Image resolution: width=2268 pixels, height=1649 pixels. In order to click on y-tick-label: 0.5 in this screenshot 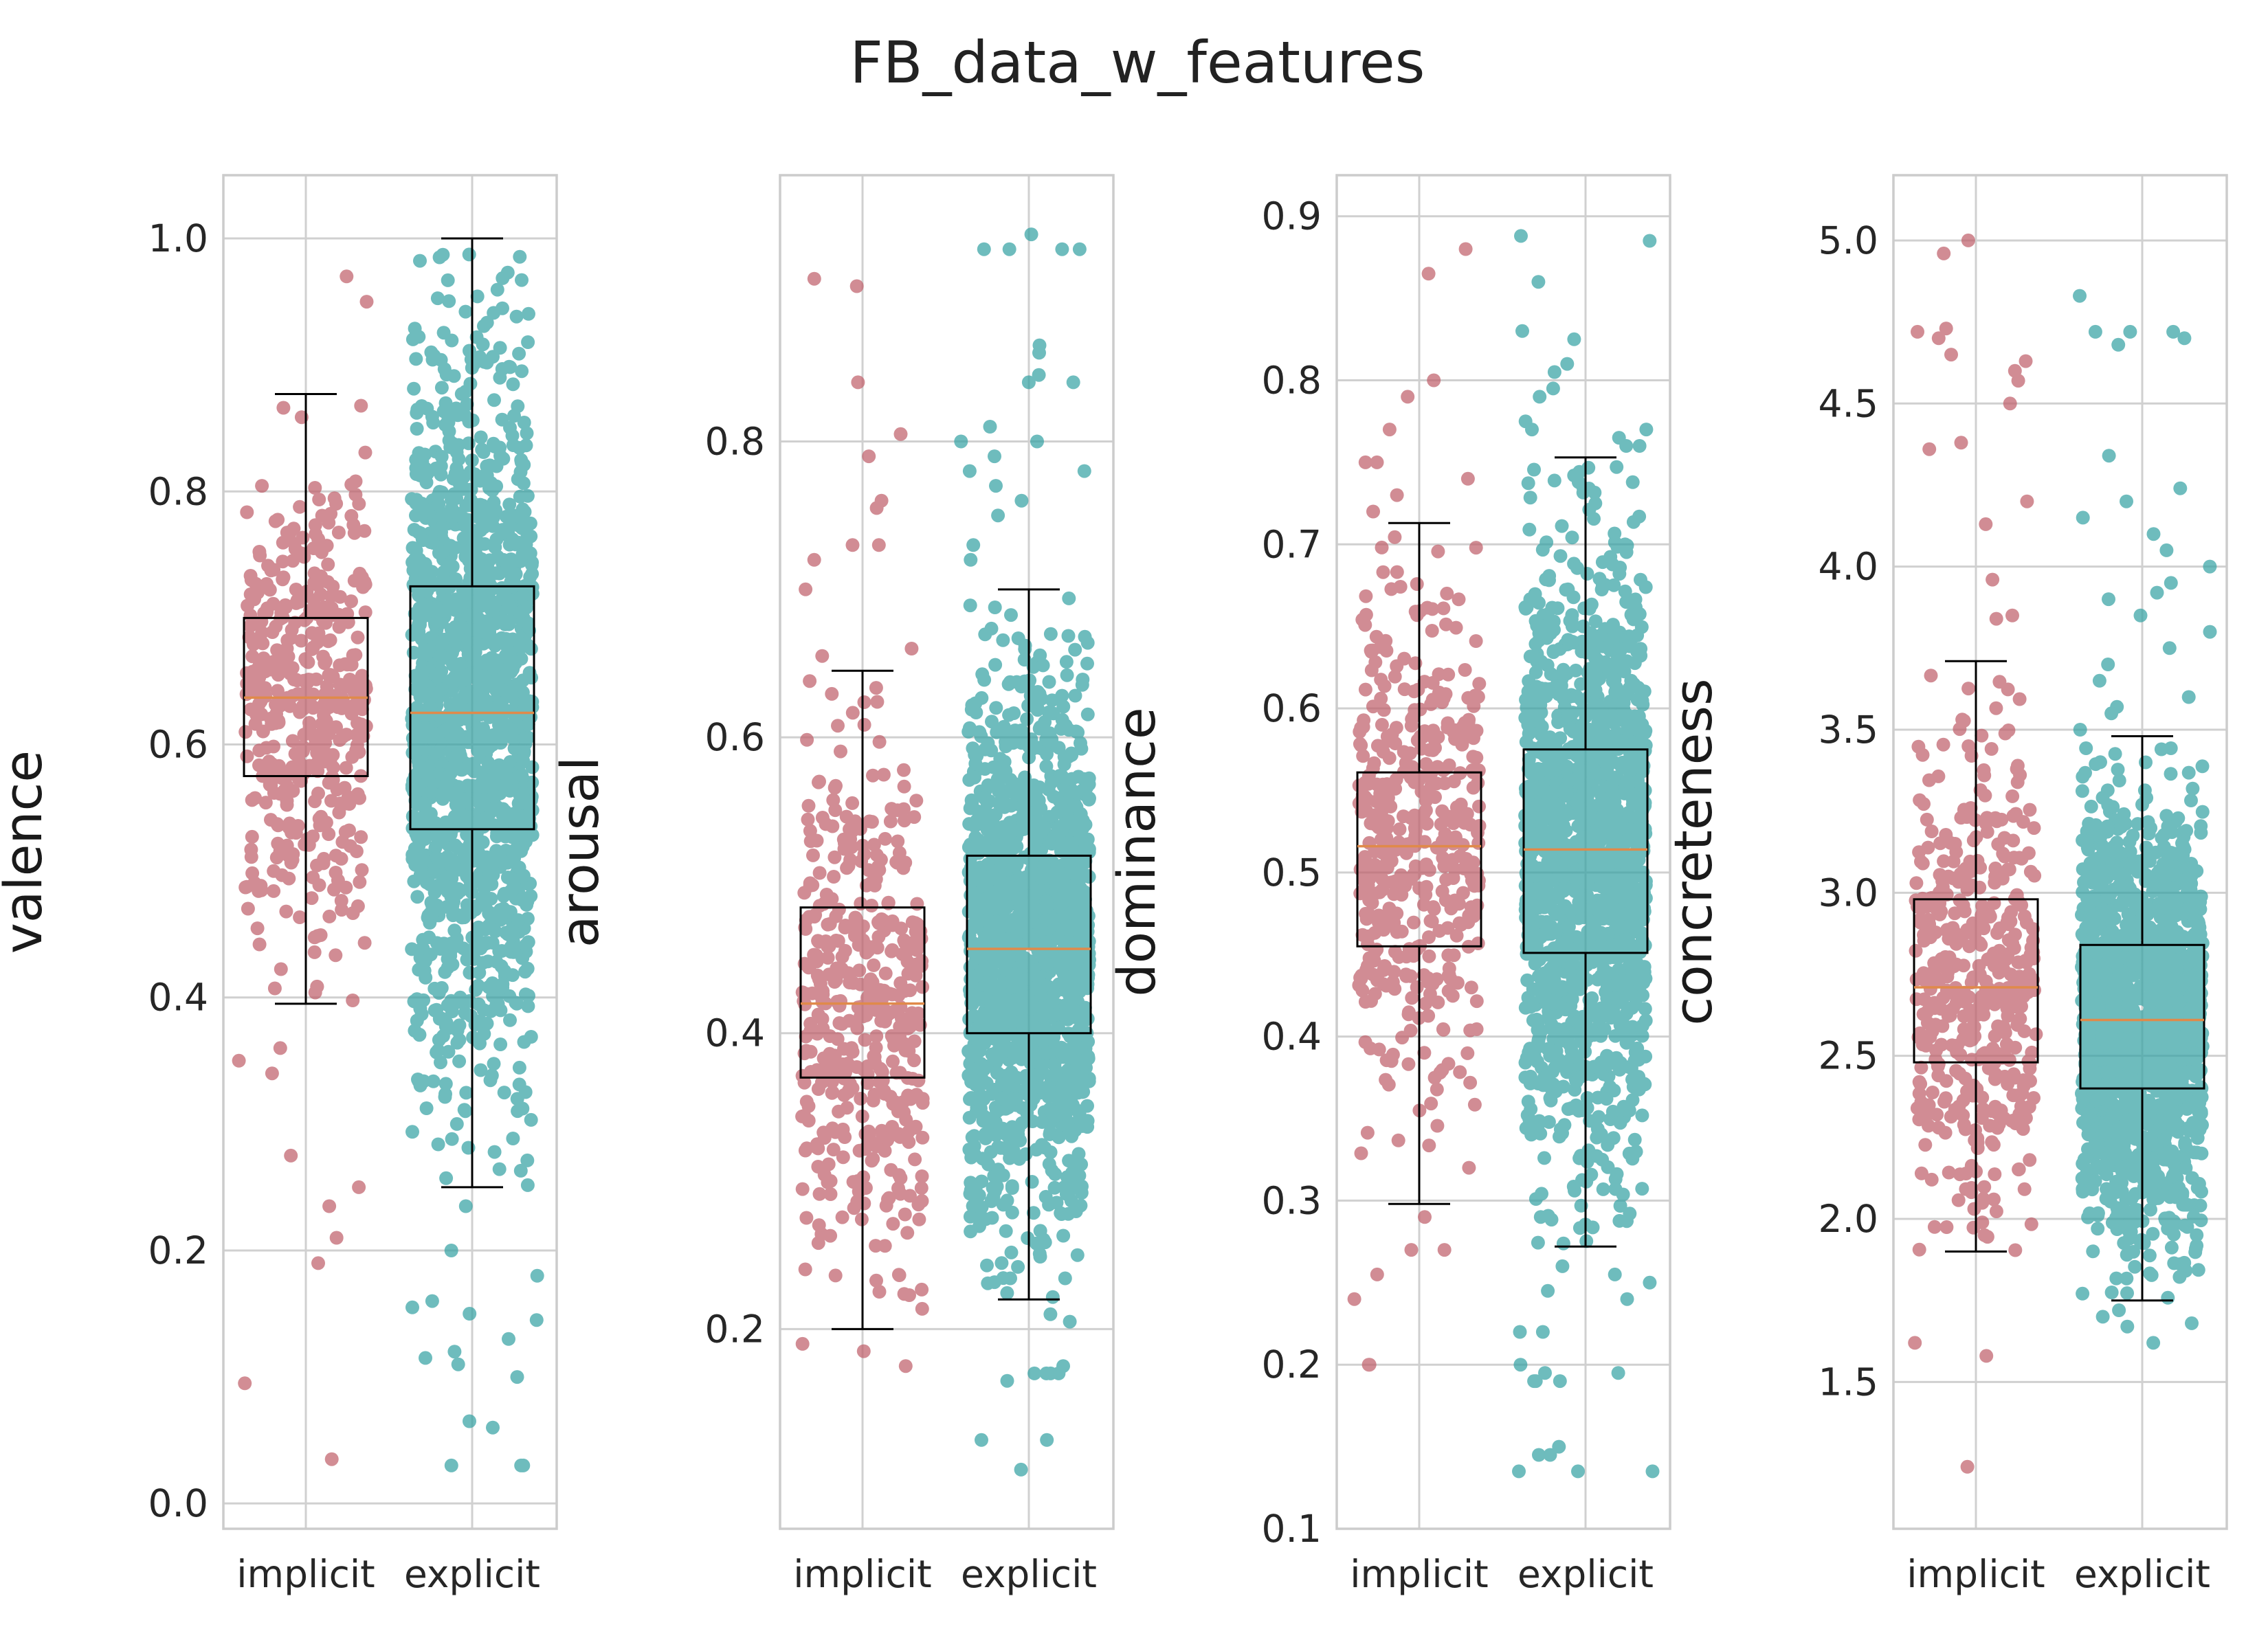, I will do `click(1292, 873)`.